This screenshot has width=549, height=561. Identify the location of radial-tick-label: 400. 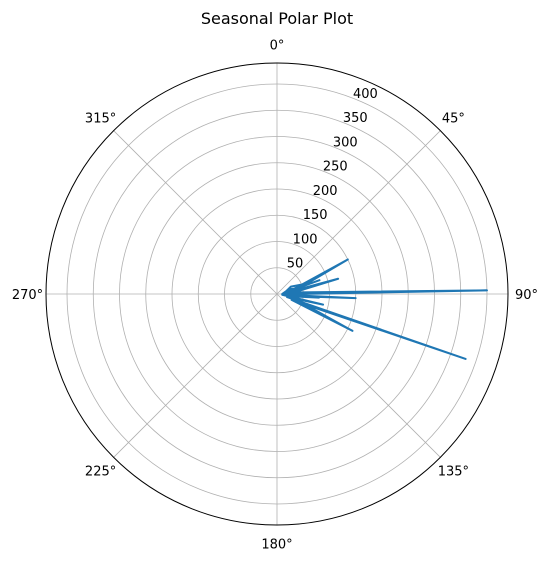
(365, 94).